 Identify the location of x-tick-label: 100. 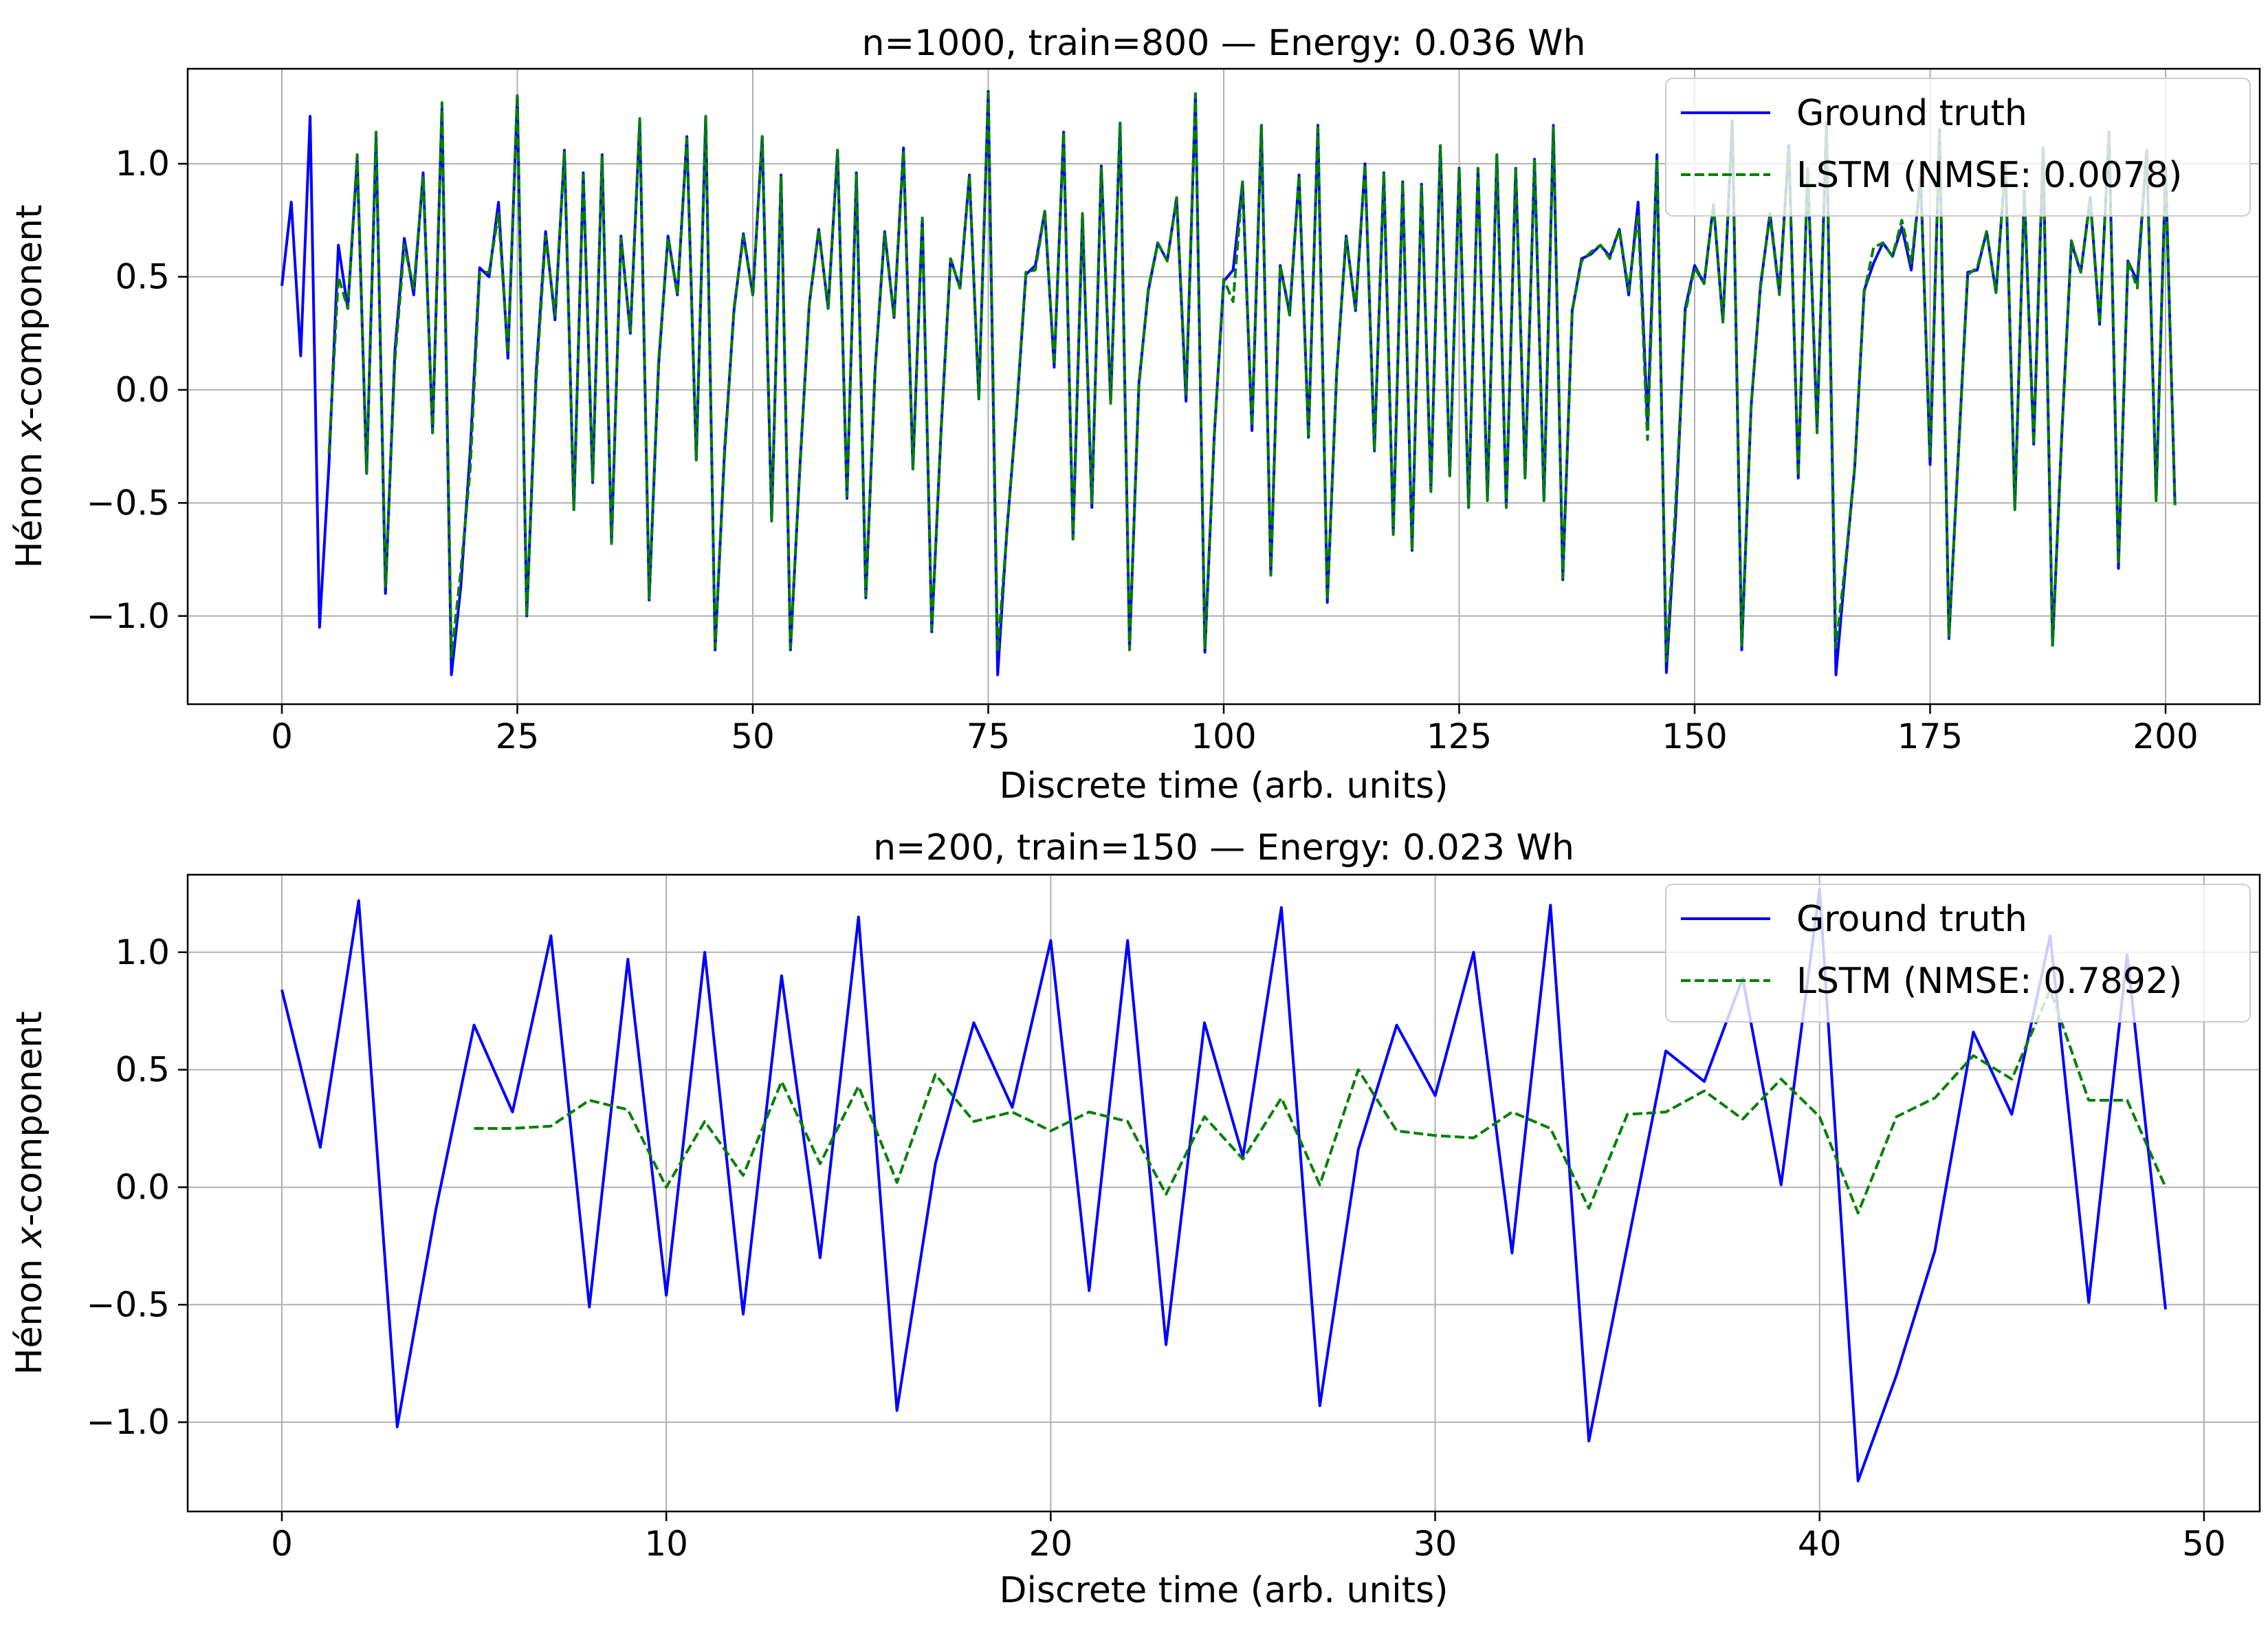
(1223, 736).